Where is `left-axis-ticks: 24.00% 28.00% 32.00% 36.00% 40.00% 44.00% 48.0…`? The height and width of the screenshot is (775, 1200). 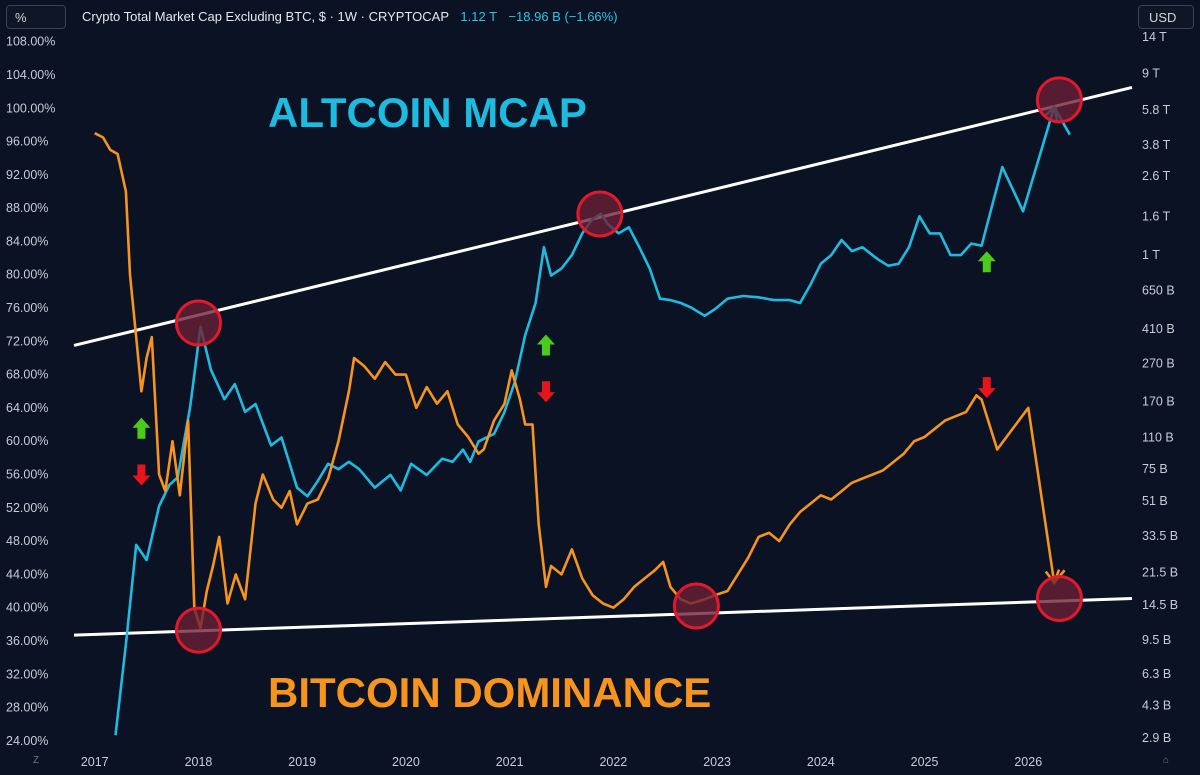 left-axis-ticks: 24.00% 28.00% 32.00% 36.00% 40.00% 44.00% 48.0… is located at coordinates (30, 391).